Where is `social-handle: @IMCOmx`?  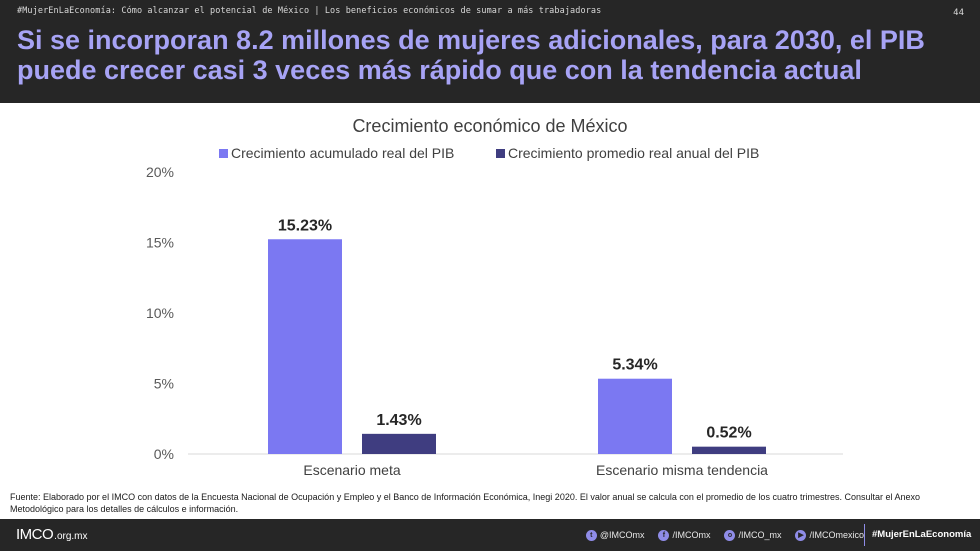
social-handle: @IMCOmx is located at coordinates (622, 535).